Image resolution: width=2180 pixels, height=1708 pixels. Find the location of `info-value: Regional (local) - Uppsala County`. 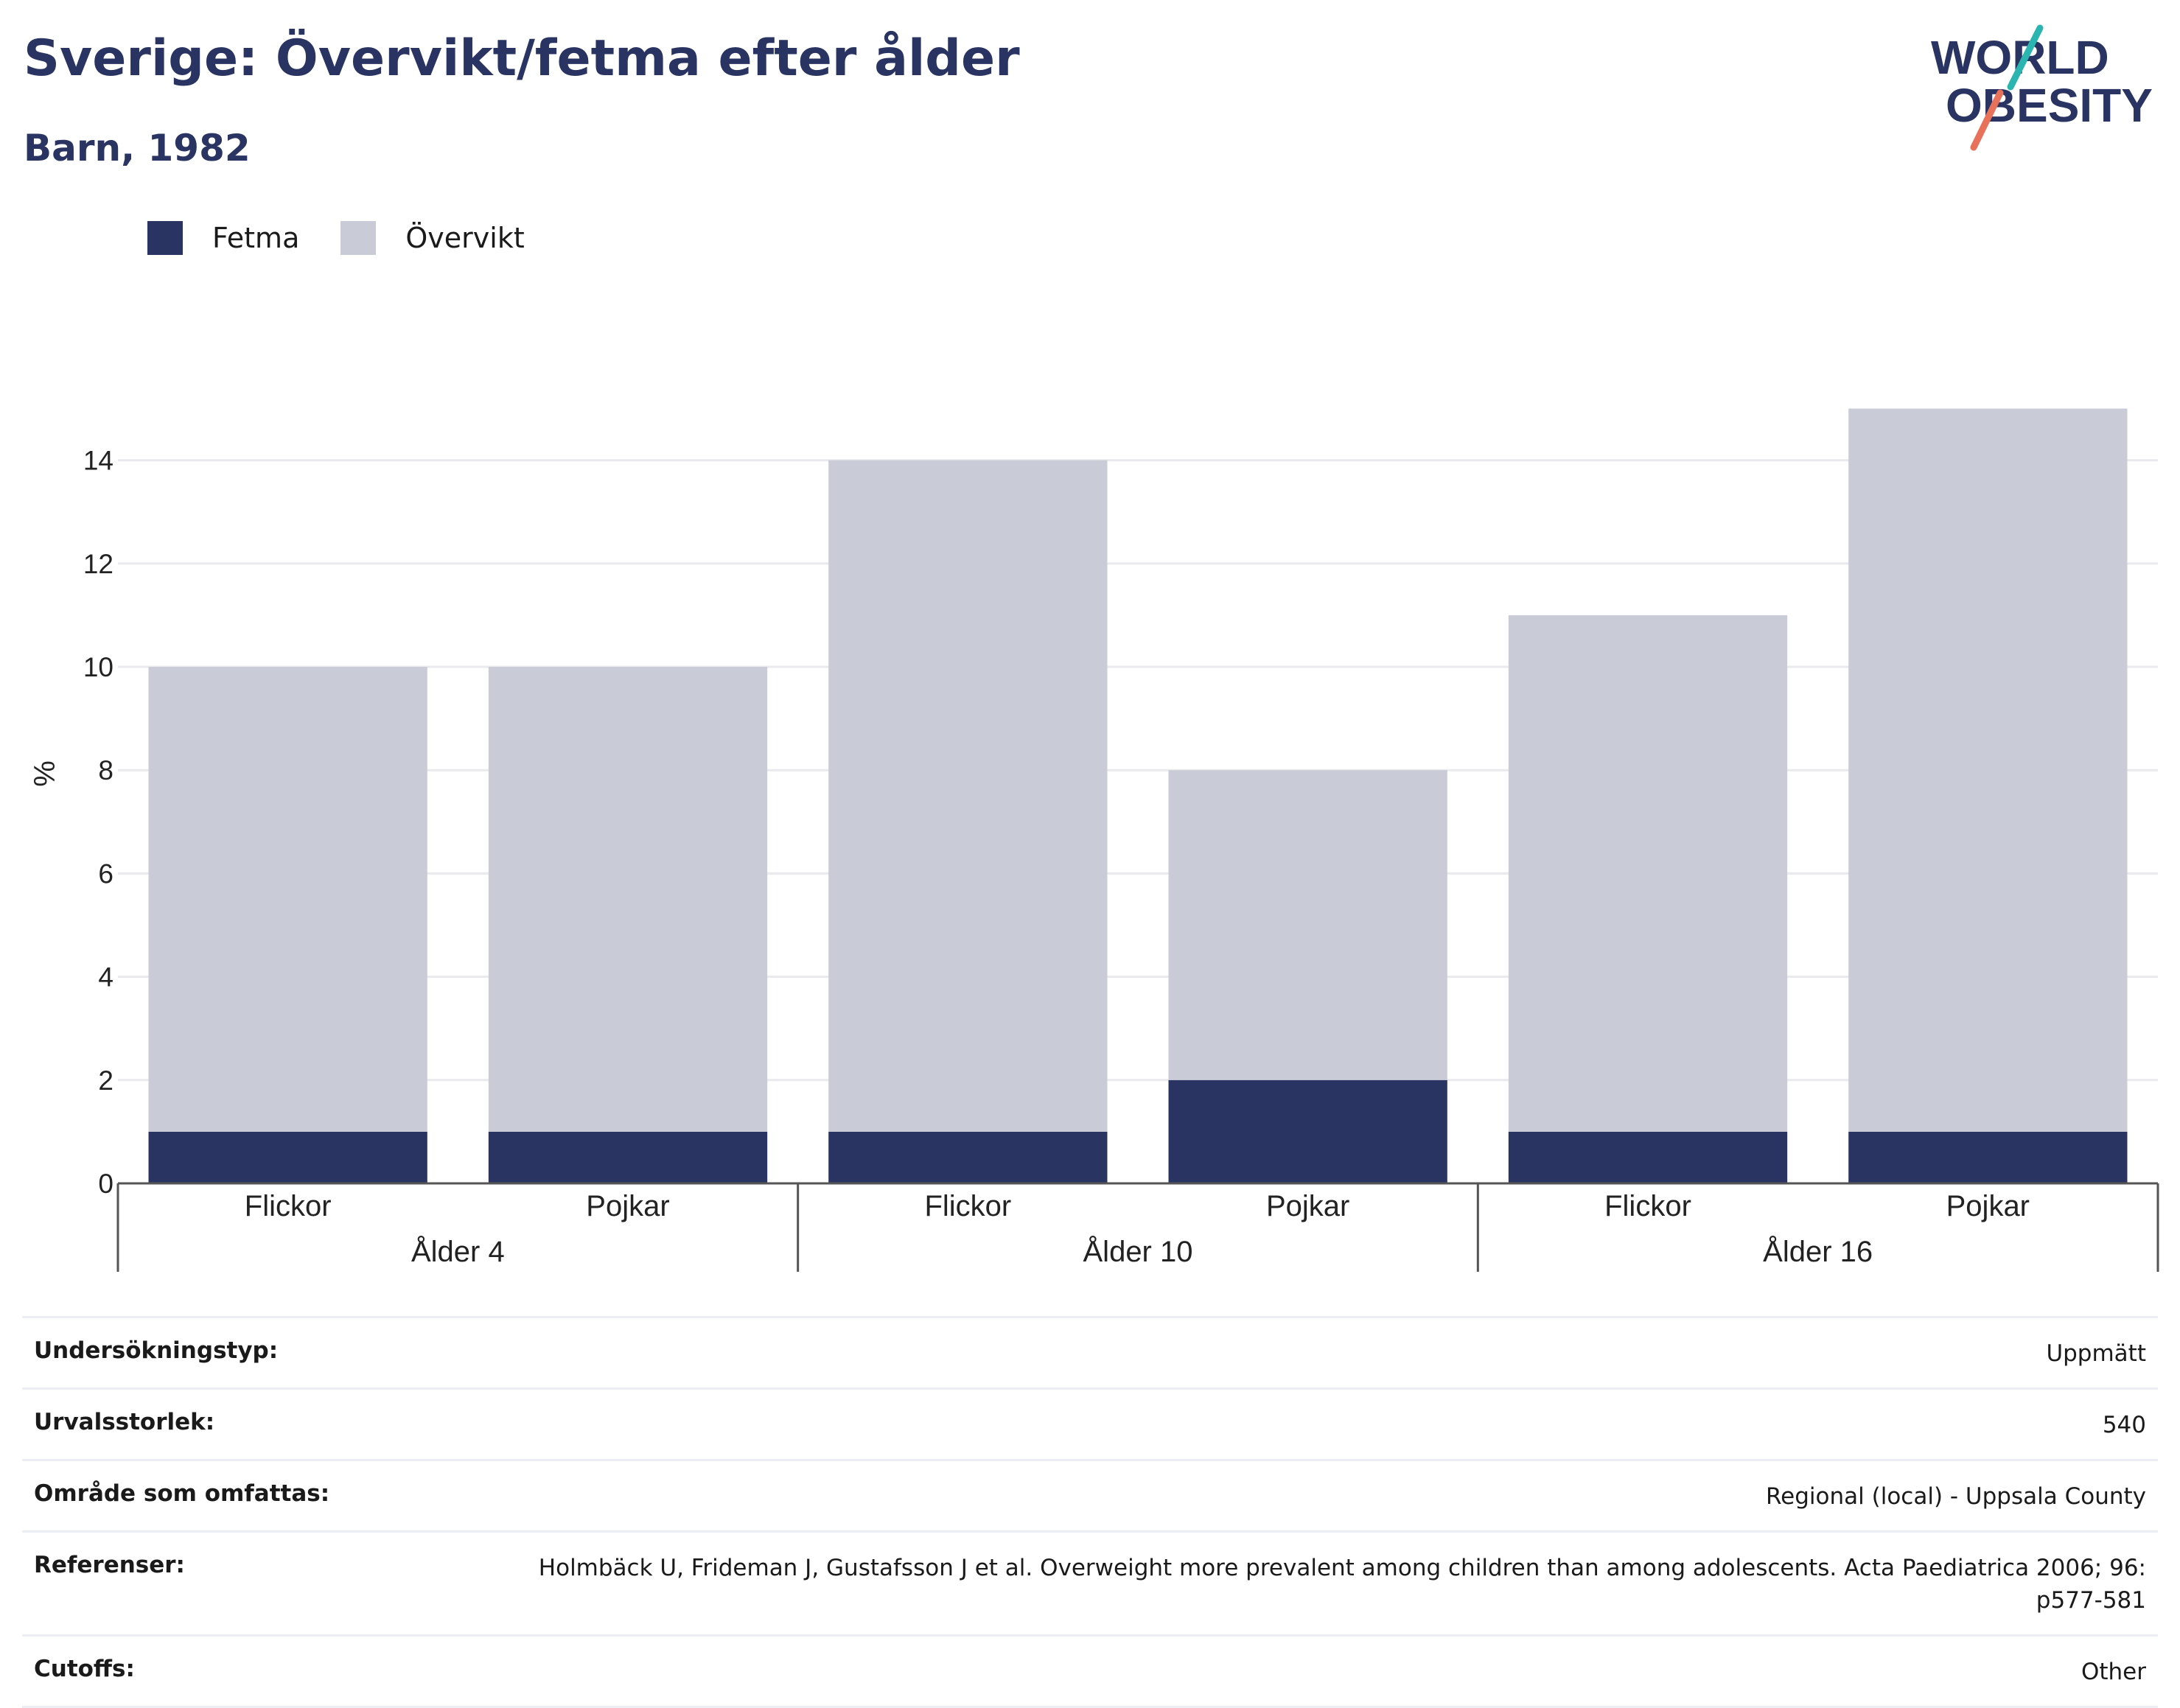

info-value: Regional (local) - Uppsala County is located at coordinates (1956, 1496).